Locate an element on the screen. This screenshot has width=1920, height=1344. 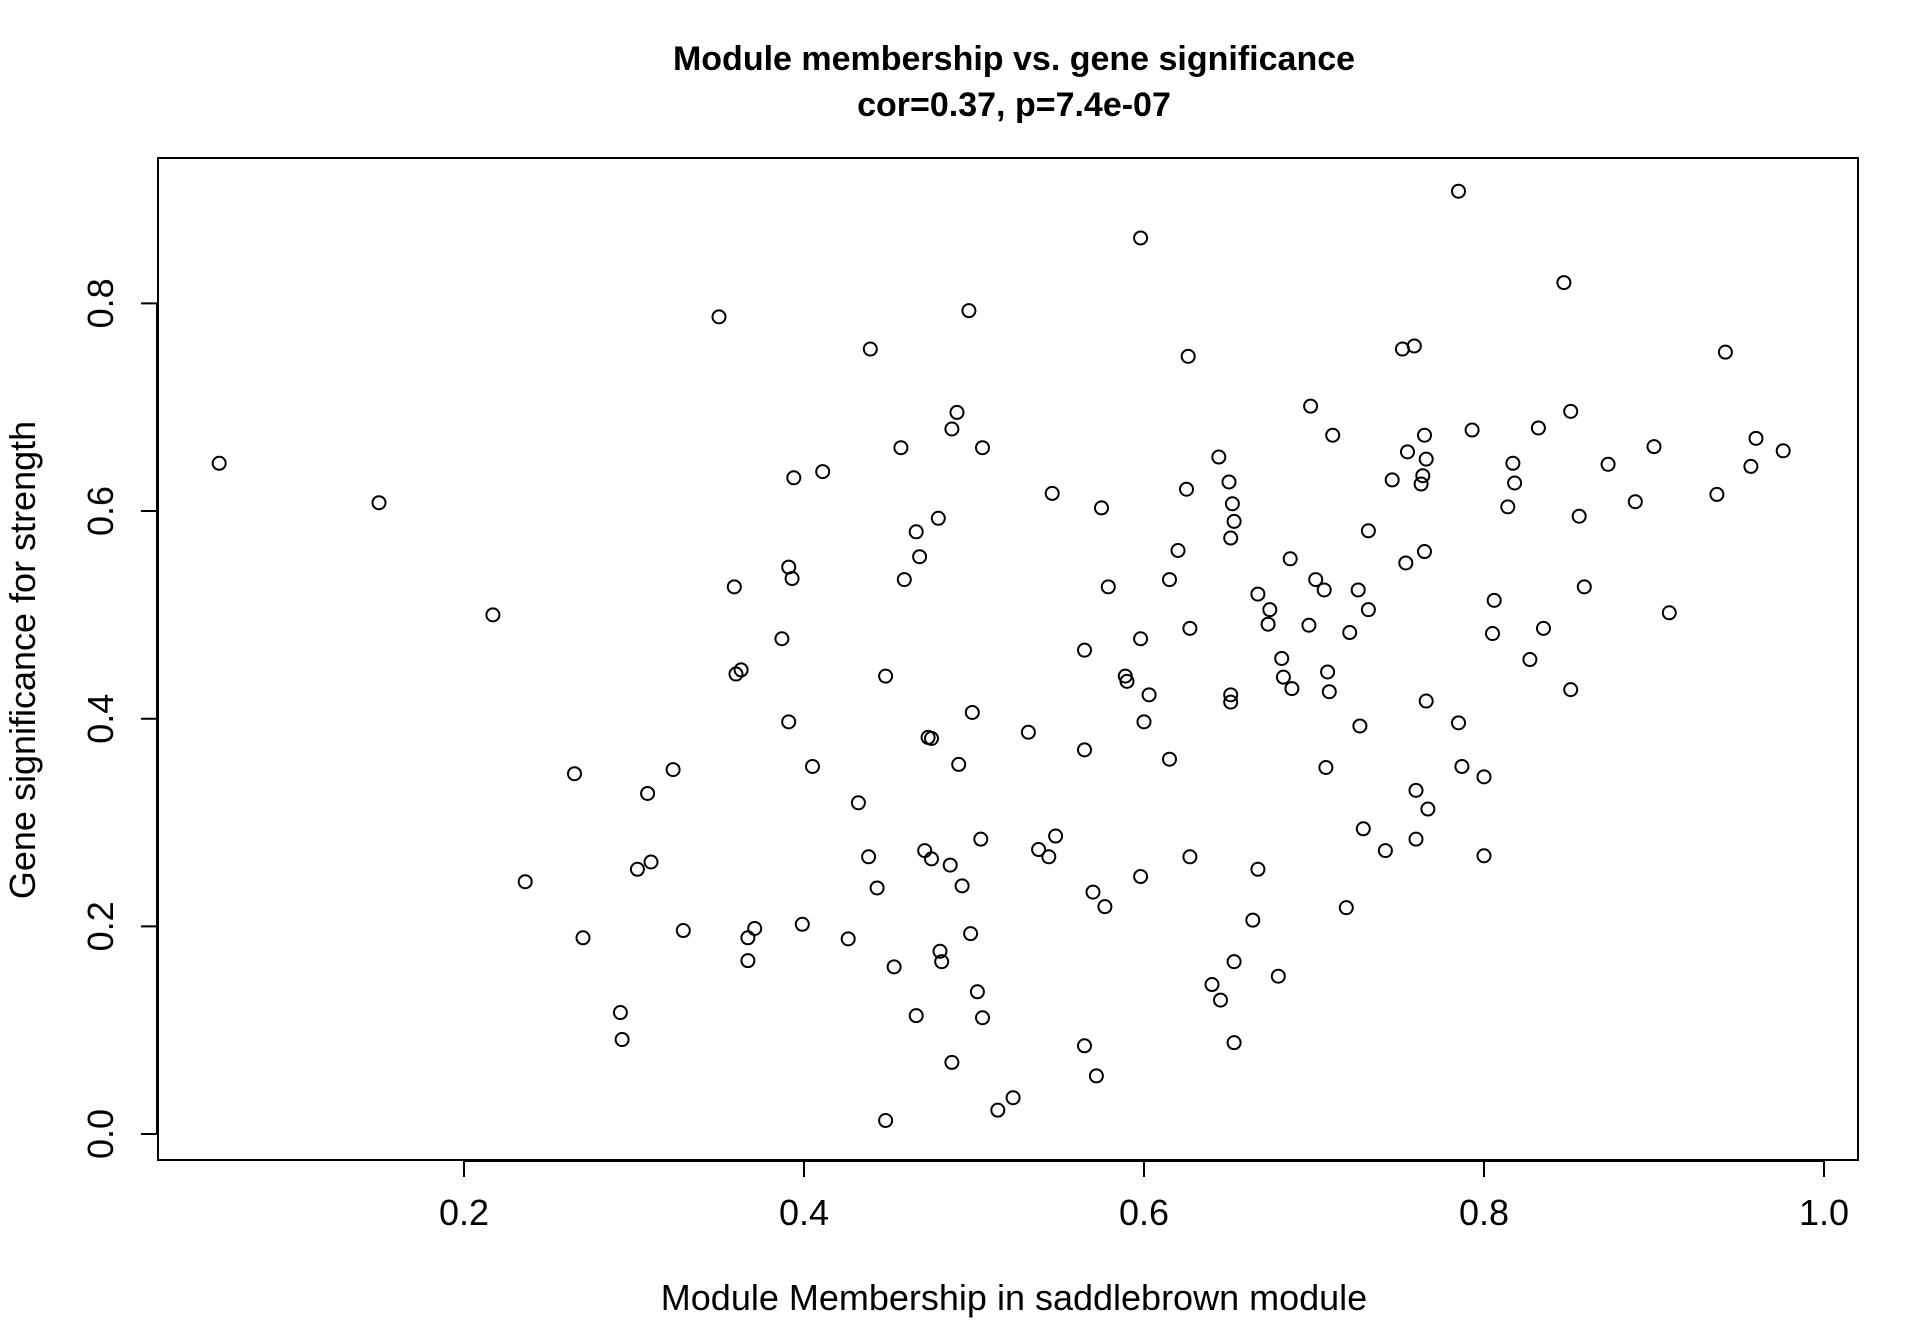
y-tick-label: 0.4 is located at coordinates (100, 719).